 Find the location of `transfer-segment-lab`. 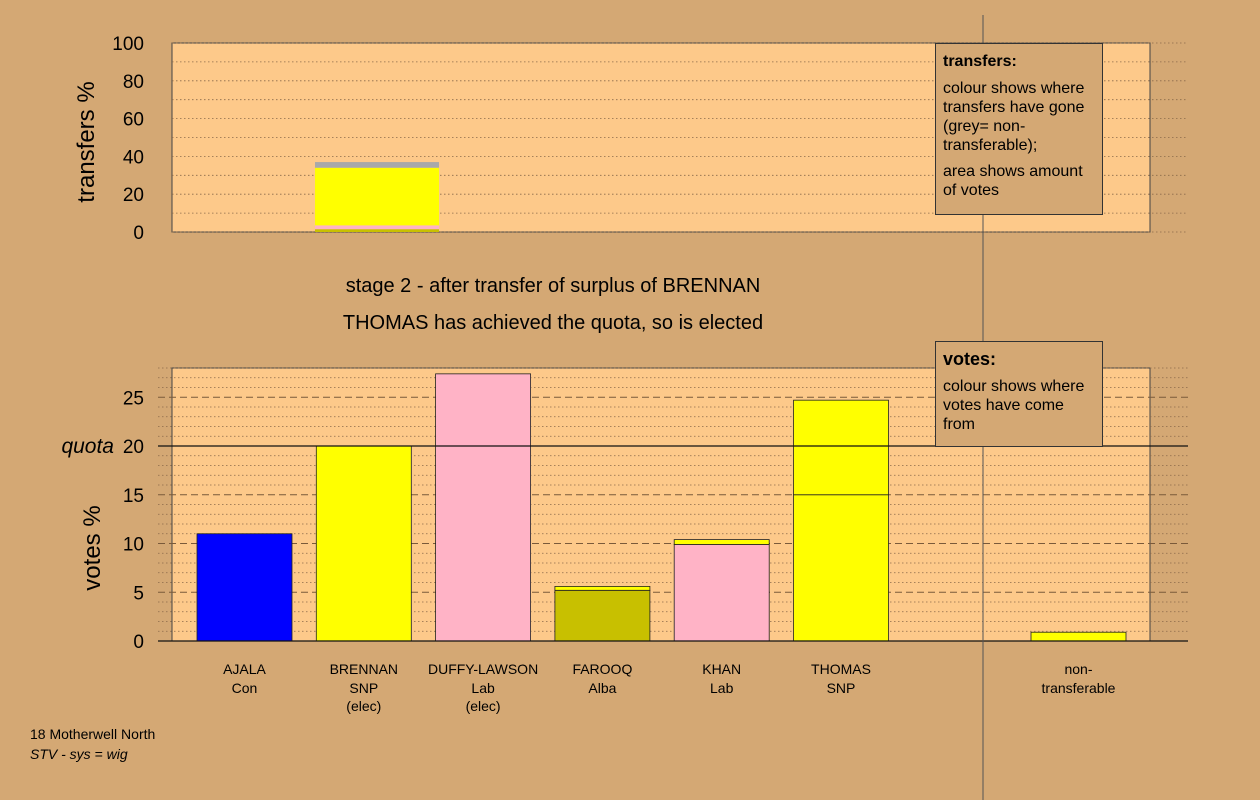

transfer-segment-lab is located at coordinates (377, 230).